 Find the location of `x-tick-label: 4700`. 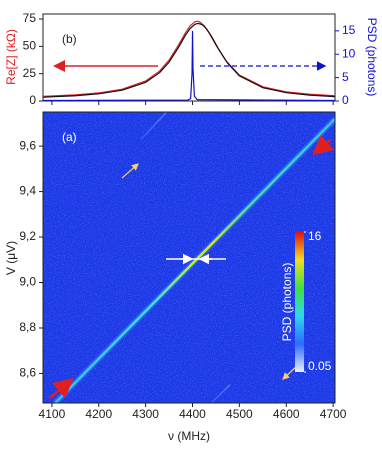

x-tick-label: 4700 is located at coordinates (333, 414).